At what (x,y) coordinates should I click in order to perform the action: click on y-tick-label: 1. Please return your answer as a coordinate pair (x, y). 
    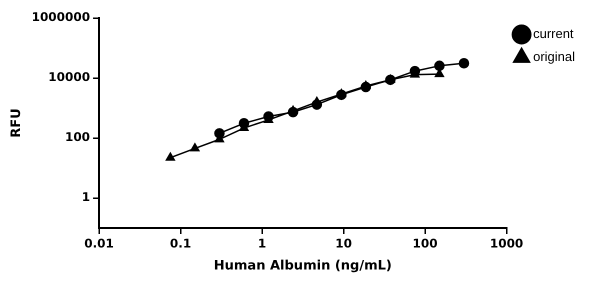
    Looking at the image, I should click on (86, 197).